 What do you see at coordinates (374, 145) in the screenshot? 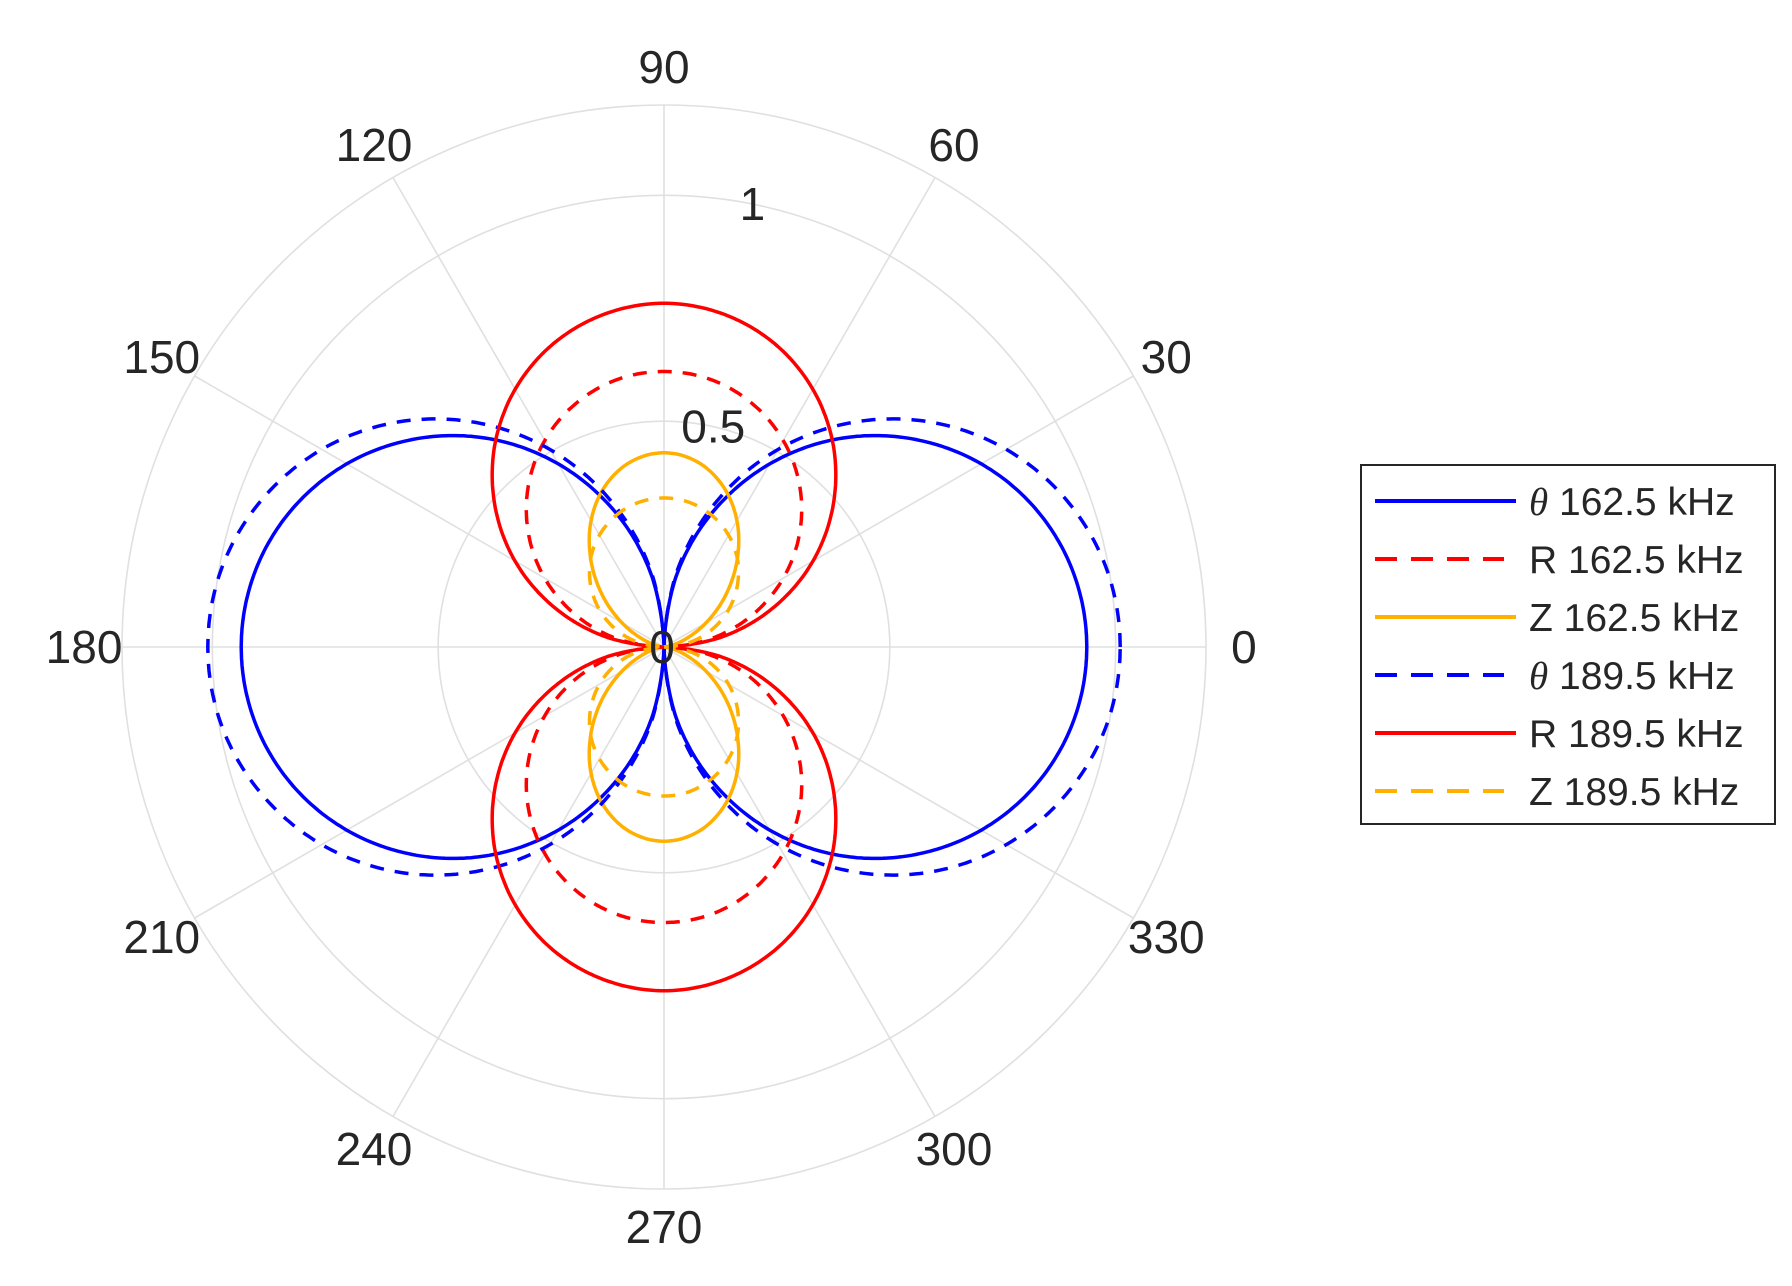
I see `theta-tick-label: 120` at bounding box center [374, 145].